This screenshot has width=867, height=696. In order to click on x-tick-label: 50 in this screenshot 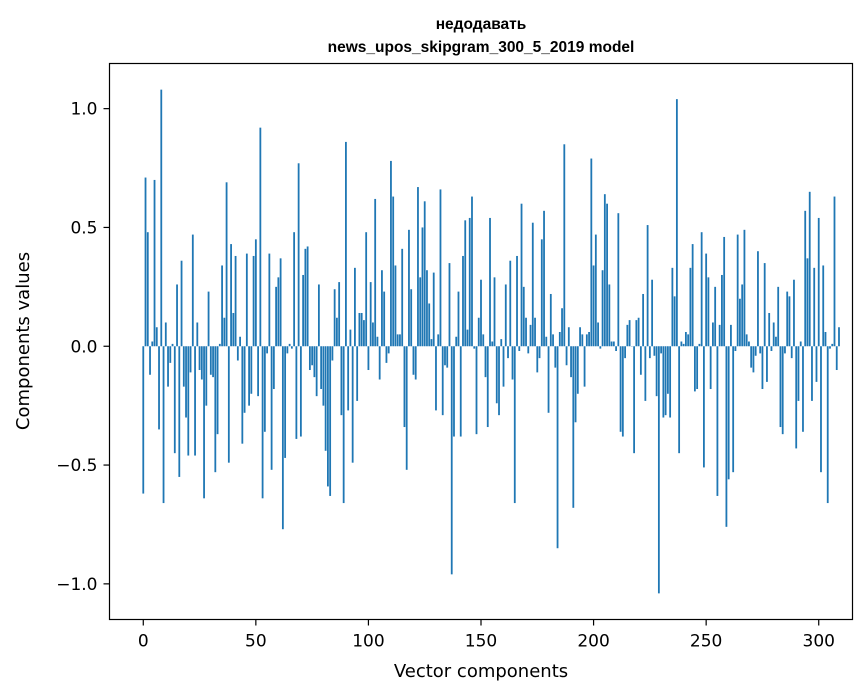, I will do `click(256, 642)`.